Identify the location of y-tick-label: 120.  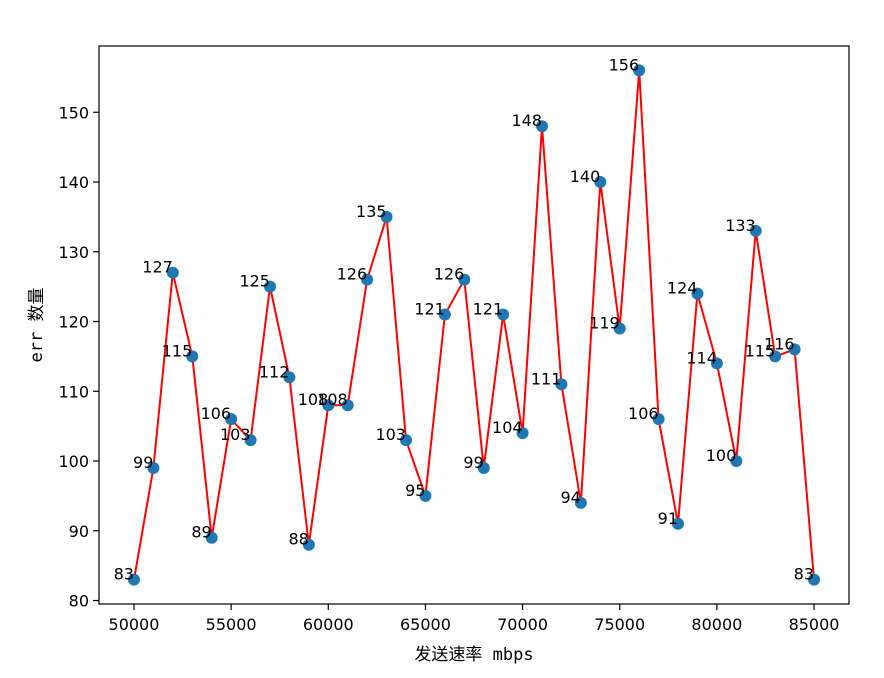
(73, 322).